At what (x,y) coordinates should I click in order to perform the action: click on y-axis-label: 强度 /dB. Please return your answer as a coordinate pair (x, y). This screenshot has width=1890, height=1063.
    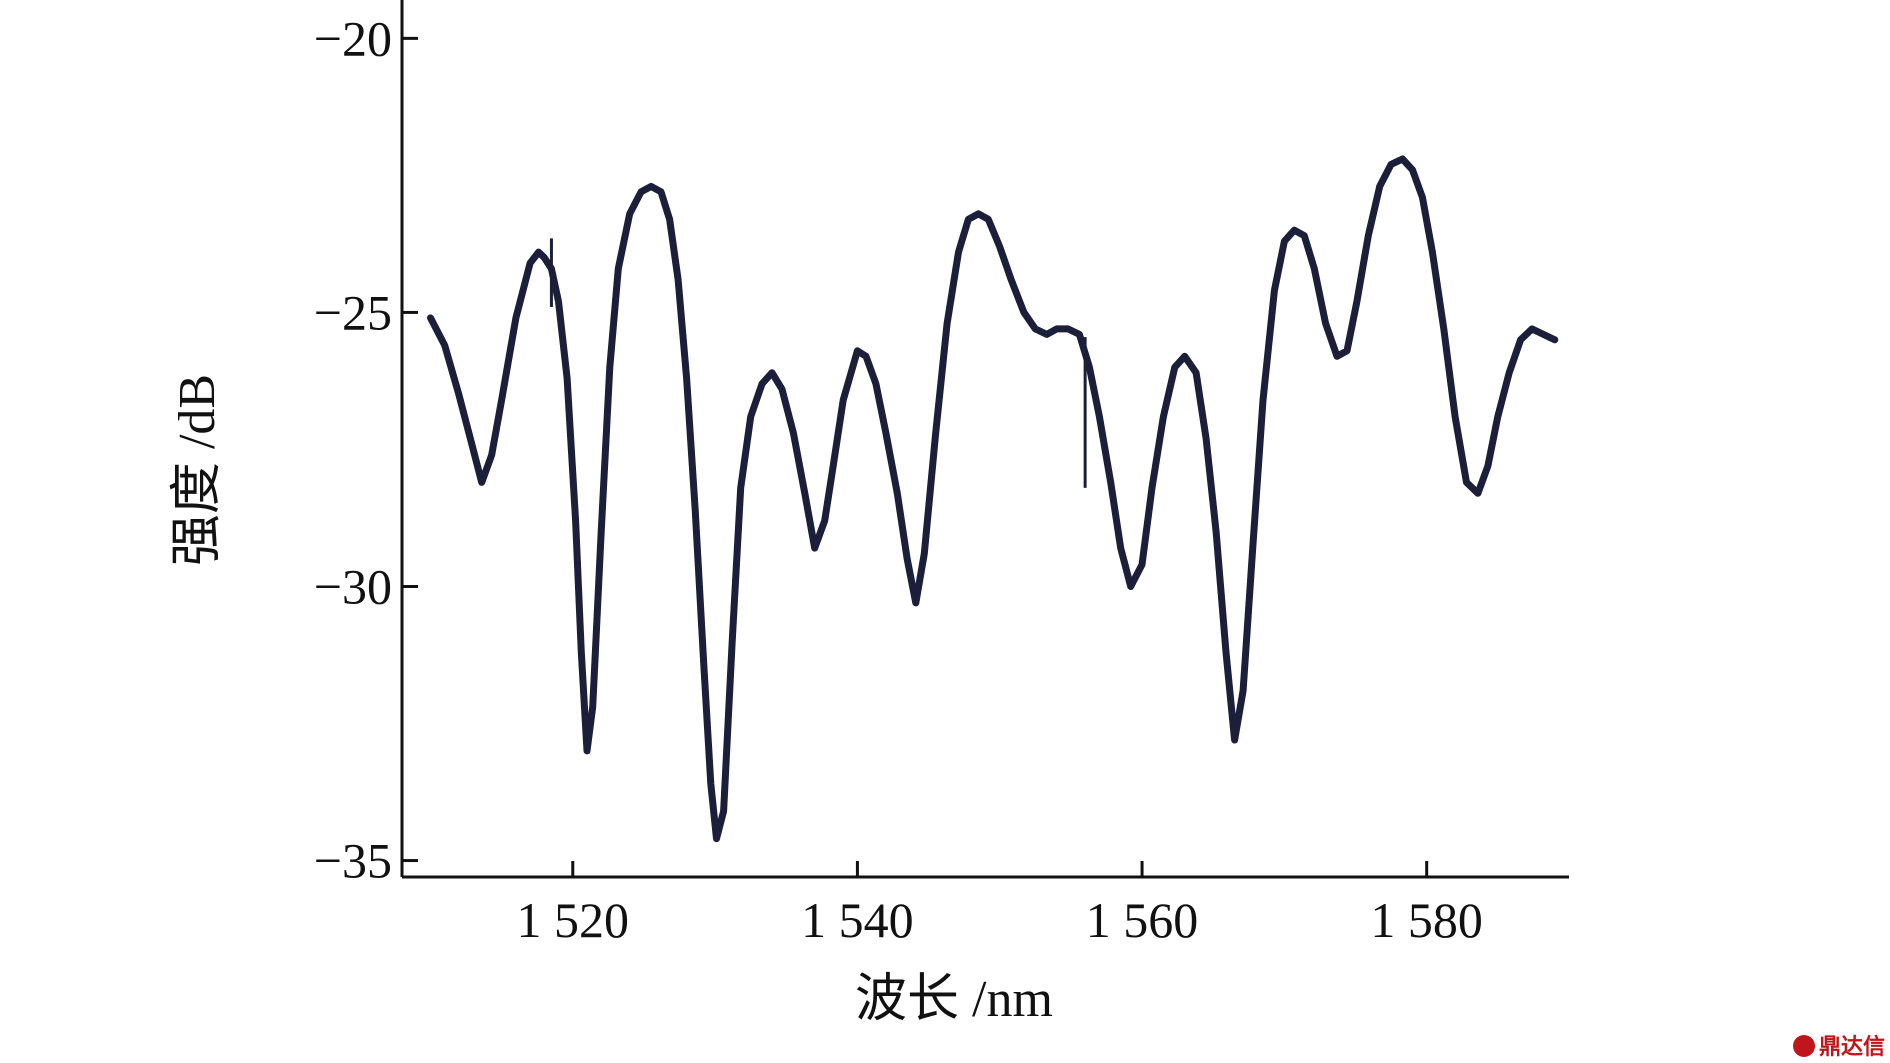
    Looking at the image, I should click on (197, 470).